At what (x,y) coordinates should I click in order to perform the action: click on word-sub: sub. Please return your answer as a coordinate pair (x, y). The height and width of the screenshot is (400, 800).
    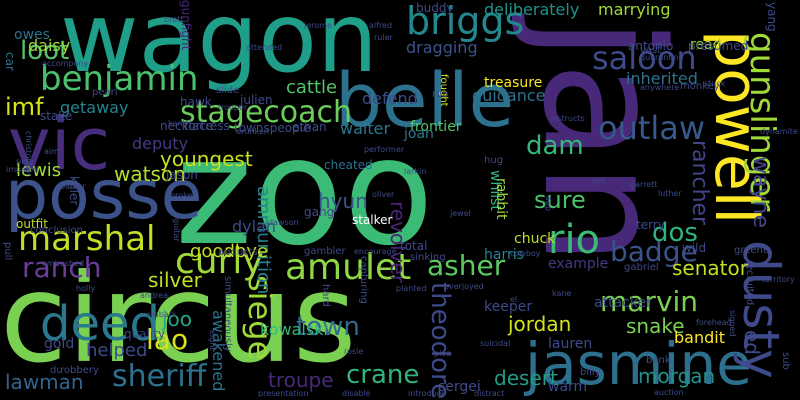
    Looking at the image, I should click on (785, 361).